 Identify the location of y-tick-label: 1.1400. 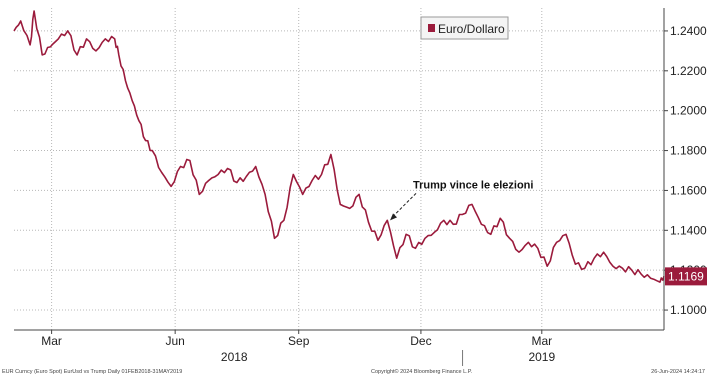
(688, 230).